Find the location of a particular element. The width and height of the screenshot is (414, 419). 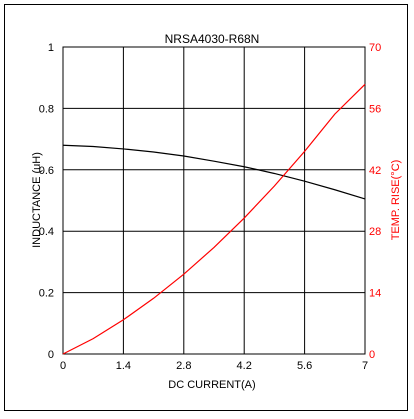

x-tick-label: 4.2 is located at coordinates (244, 366).